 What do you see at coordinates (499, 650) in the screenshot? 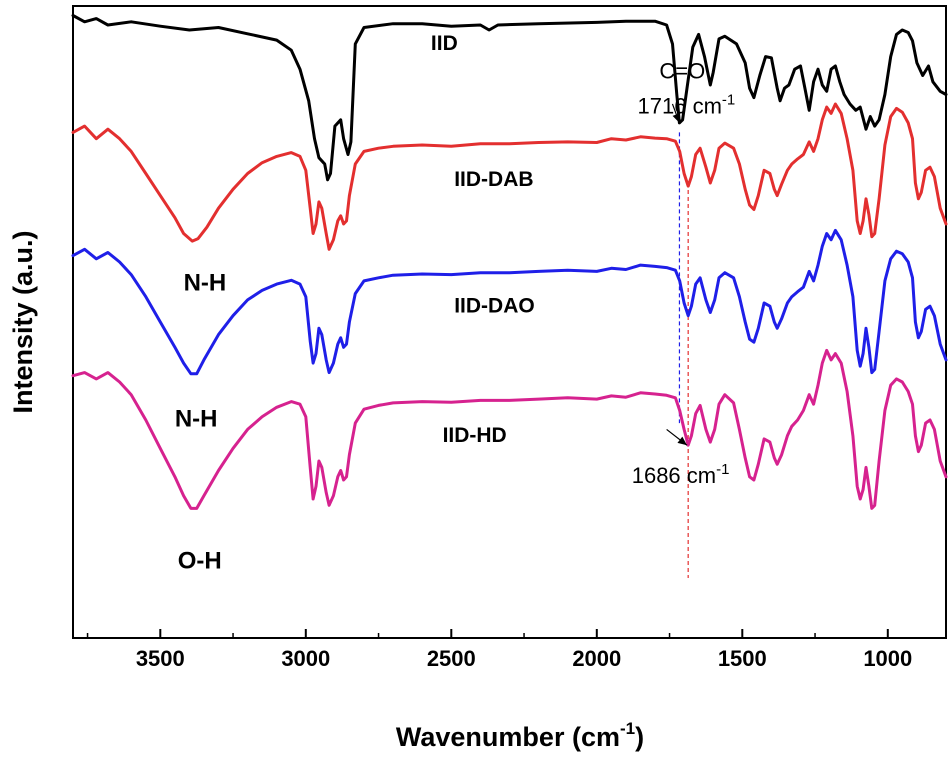
I see `x-axis-ticks: 3500 3000 2500 2000 1500 1000` at bounding box center [499, 650].